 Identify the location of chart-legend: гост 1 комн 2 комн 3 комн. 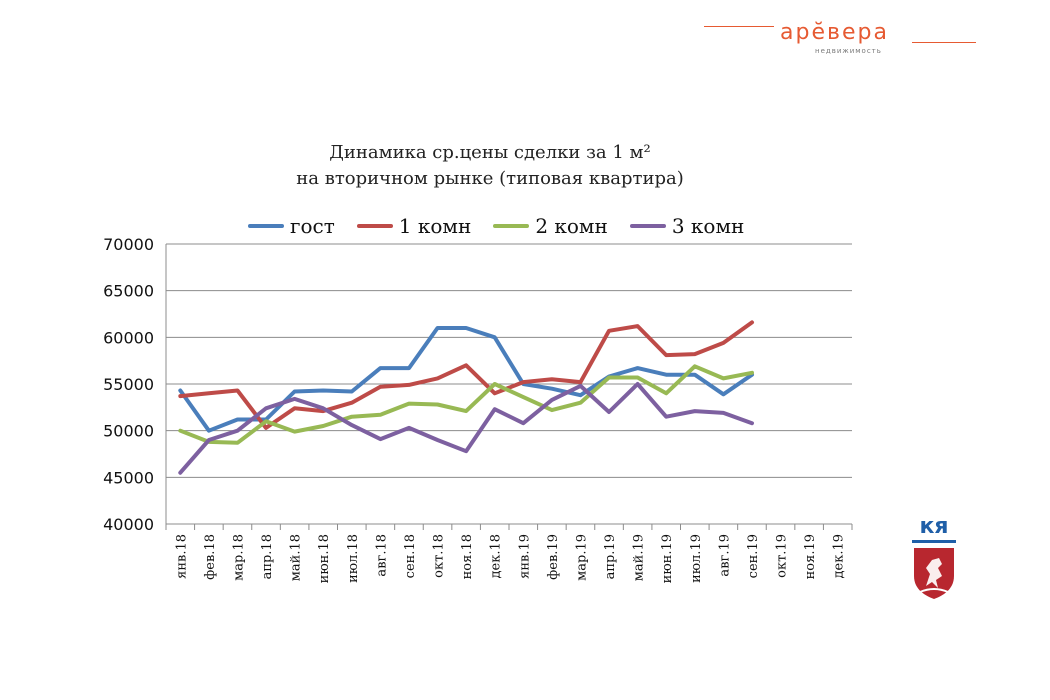
(507, 226).